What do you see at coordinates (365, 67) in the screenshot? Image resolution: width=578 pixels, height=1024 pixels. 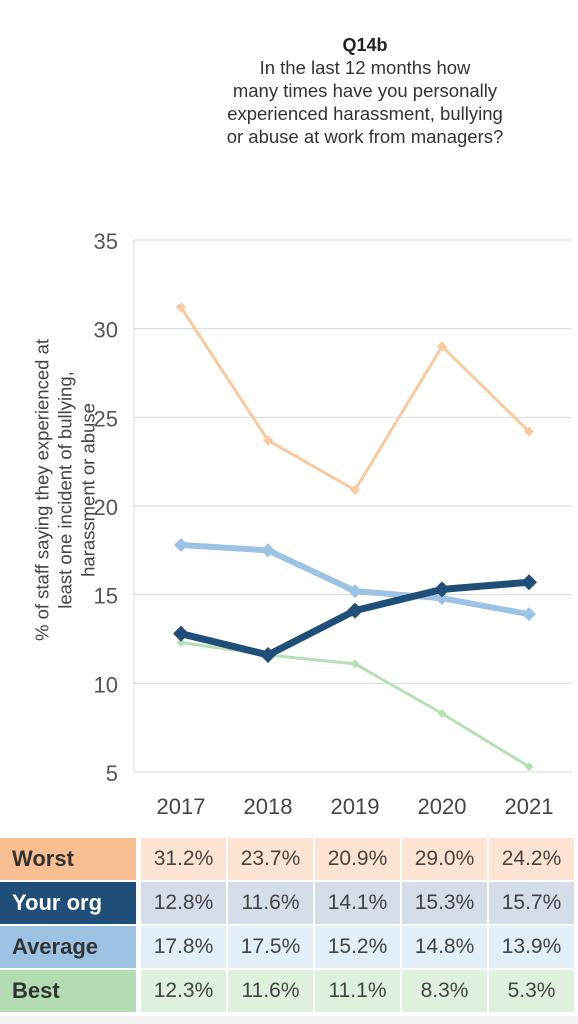 I see `question-line-1: In the last 12 months how` at bounding box center [365, 67].